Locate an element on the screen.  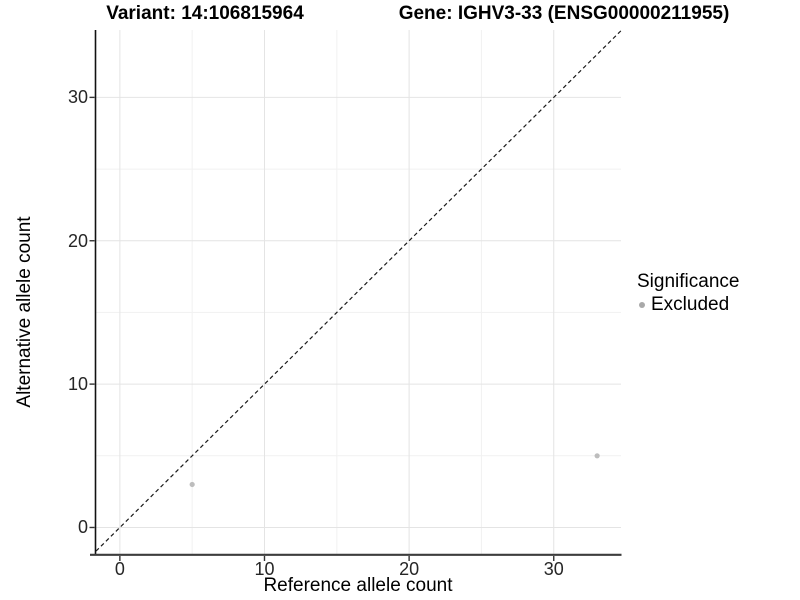
variant-title: Variant: 14:106815964 is located at coordinates (205, 13).